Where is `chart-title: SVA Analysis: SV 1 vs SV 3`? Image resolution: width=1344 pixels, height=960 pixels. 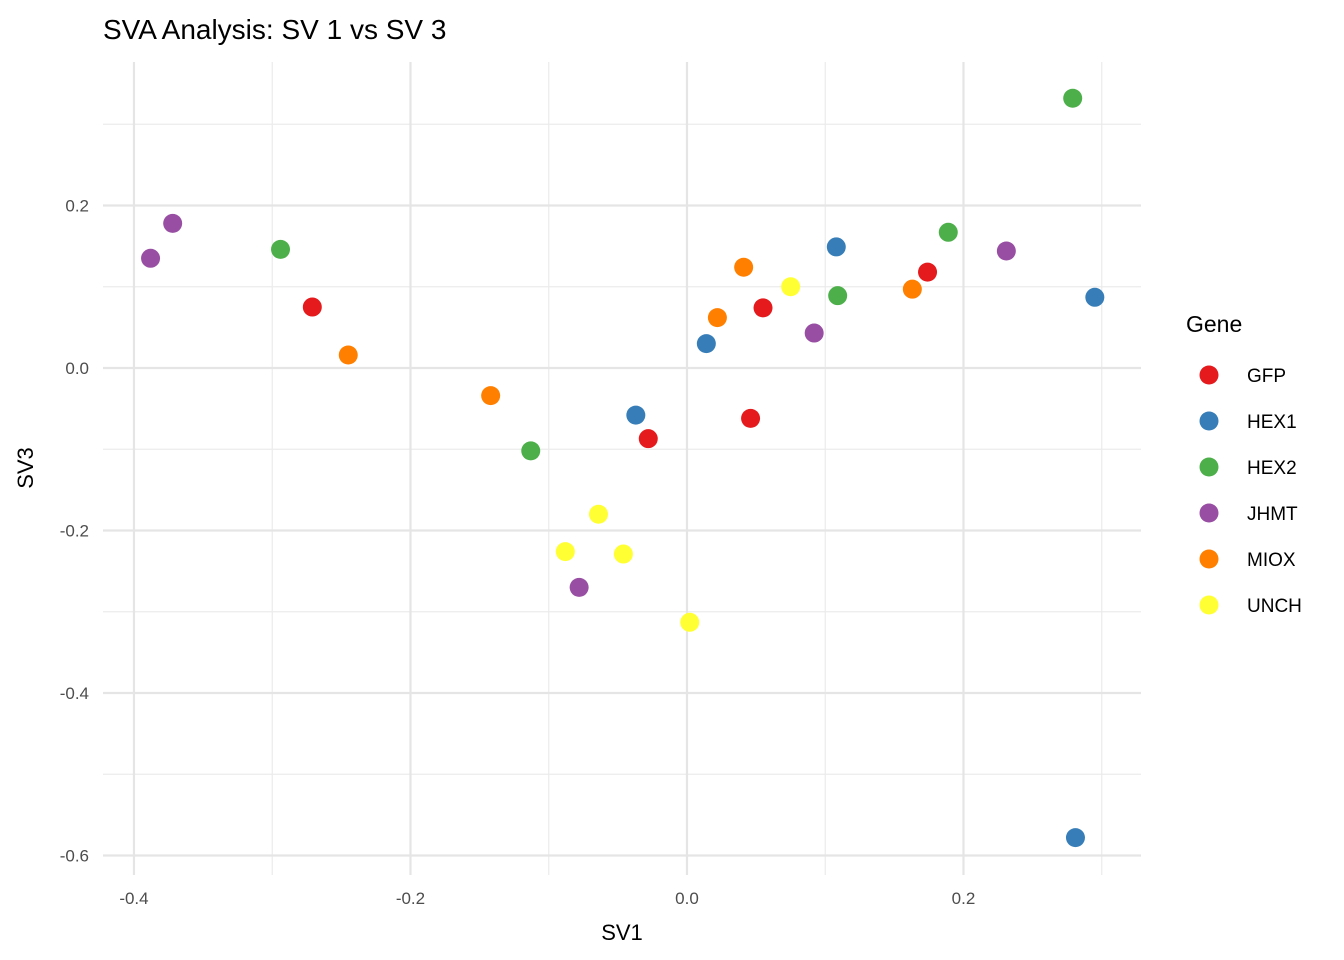 chart-title: SVA Analysis: SV 1 vs SV 3 is located at coordinates (274, 29).